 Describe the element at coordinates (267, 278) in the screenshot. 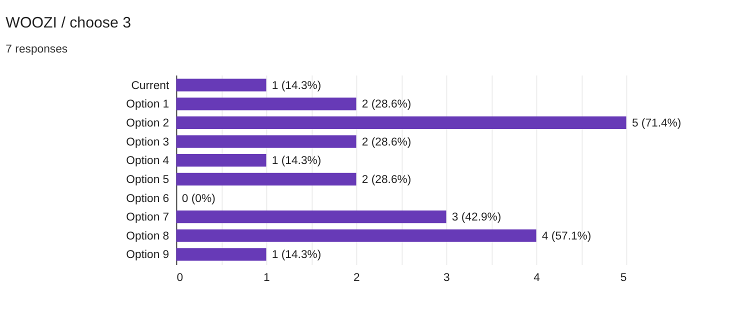

I see `x-tick-label: 1` at that location.